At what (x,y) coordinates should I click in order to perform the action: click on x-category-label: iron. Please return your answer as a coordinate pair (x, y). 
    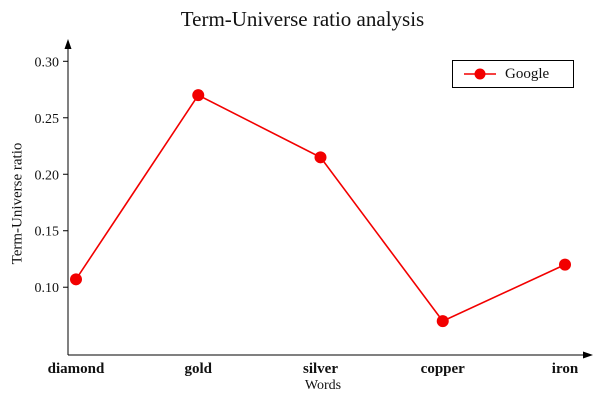
    Looking at the image, I should click on (565, 369).